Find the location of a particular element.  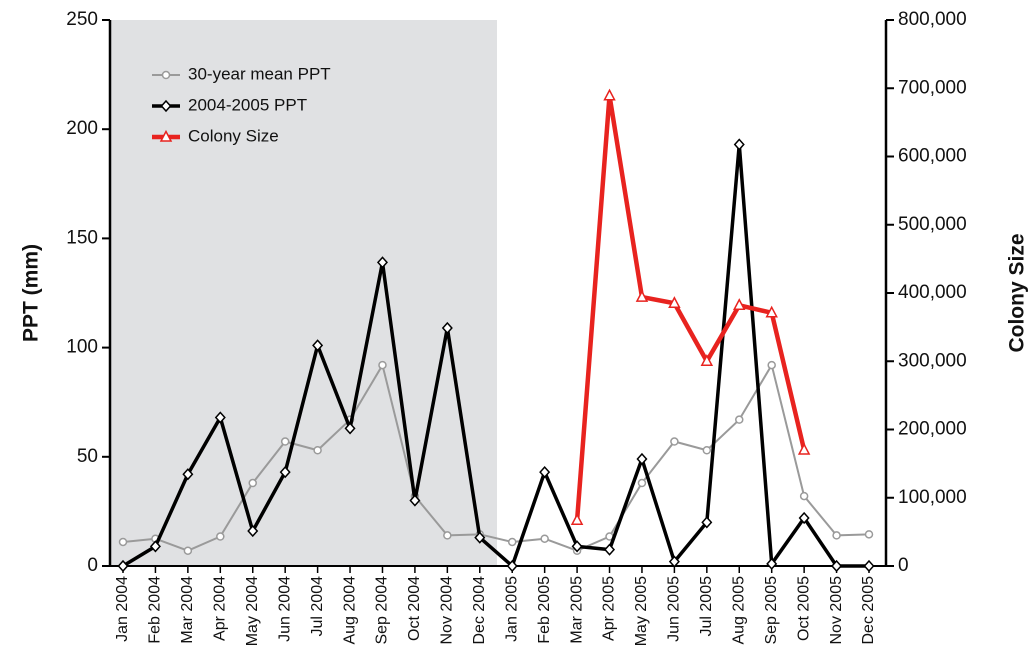

x-tick-label: Feb 2004 is located at coordinates (155, 610).